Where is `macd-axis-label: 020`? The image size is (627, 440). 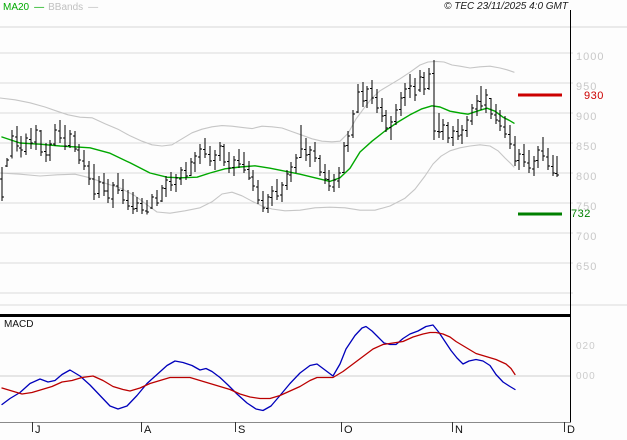 macd-axis-label: 020 is located at coordinates (586, 346).